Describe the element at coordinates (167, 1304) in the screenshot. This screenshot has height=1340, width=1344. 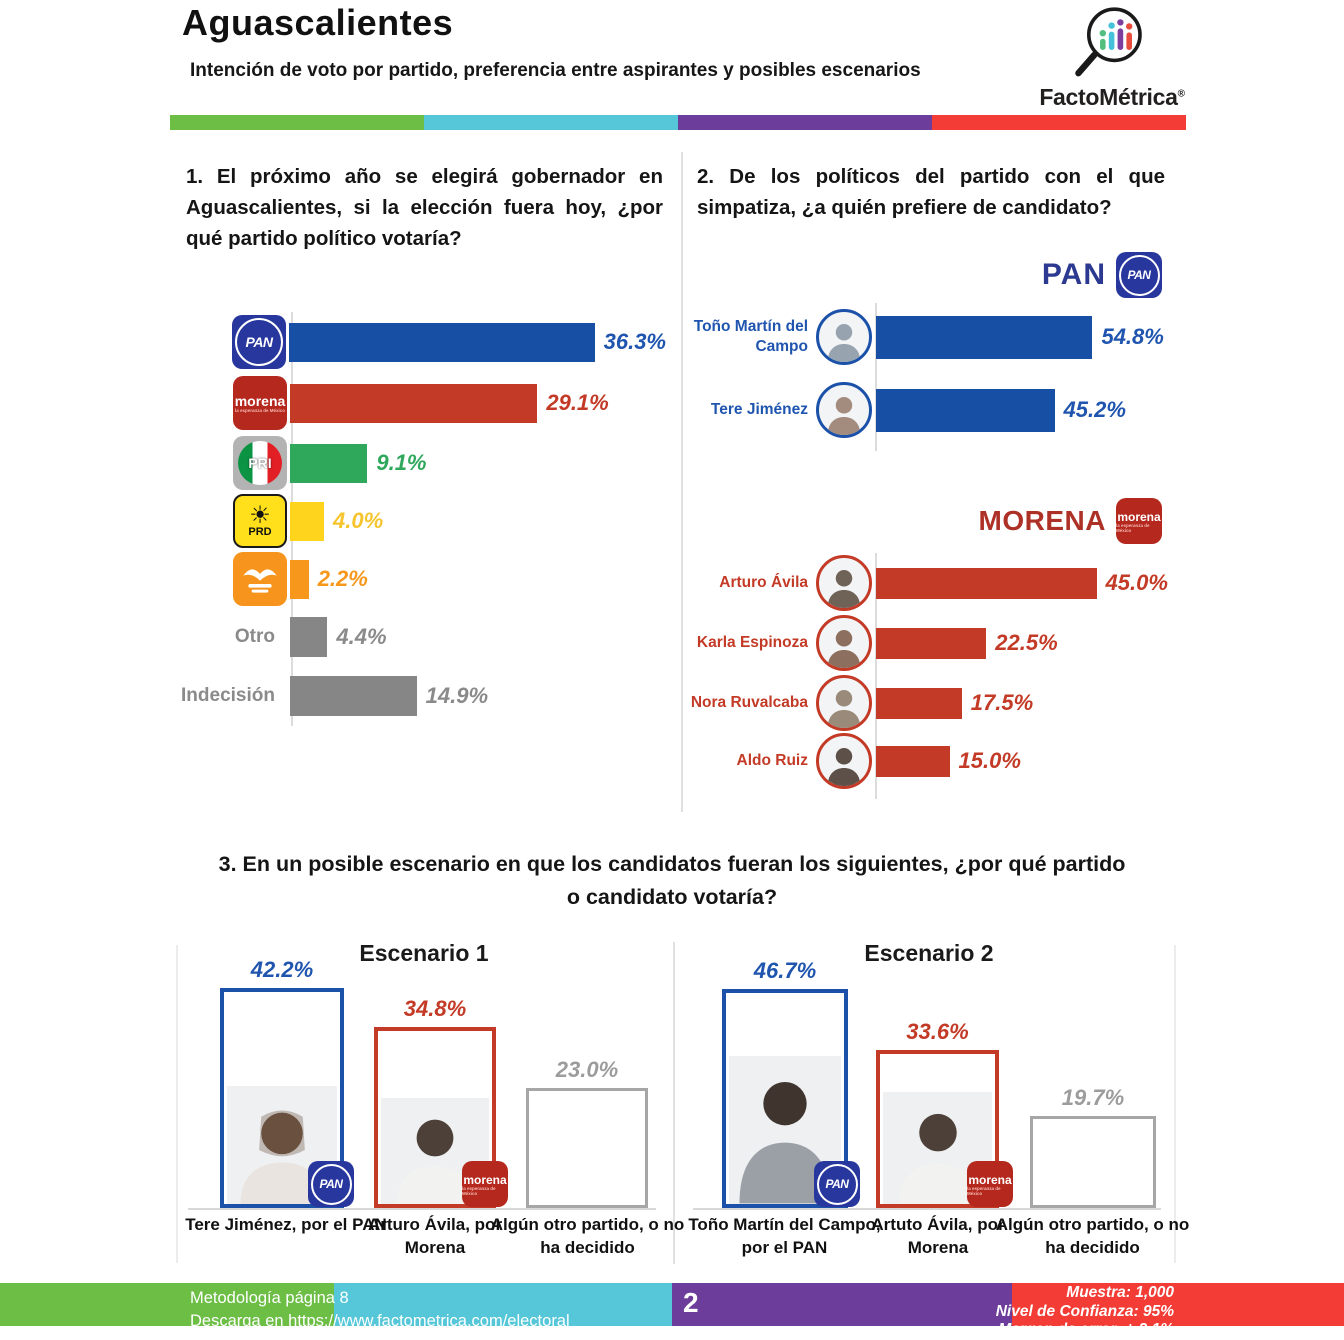
I see `footer-green` at that location.